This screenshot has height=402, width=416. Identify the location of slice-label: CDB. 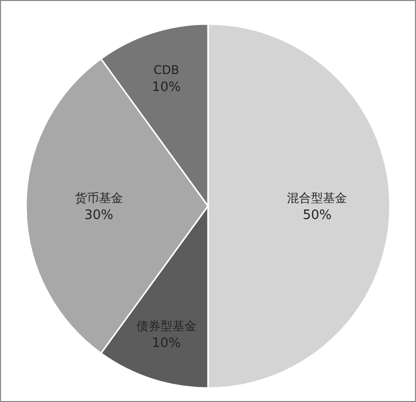
(166, 69).